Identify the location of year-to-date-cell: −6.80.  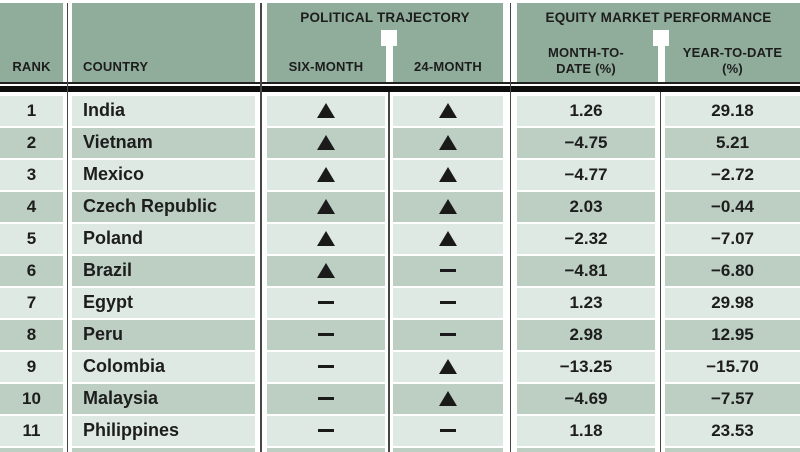
(732, 270).